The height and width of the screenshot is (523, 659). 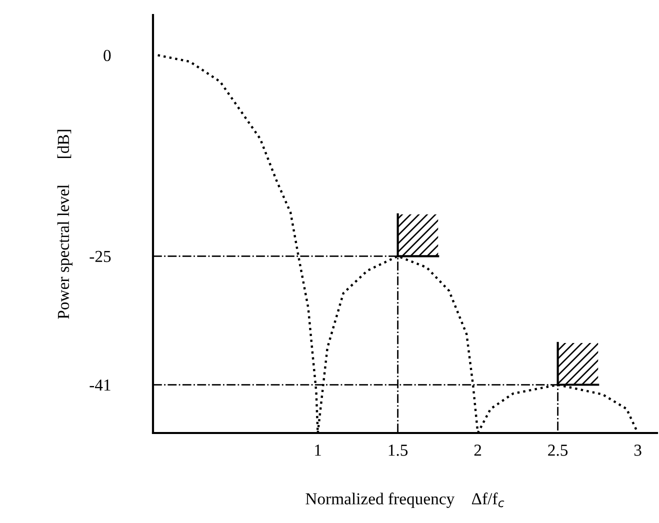 I want to click on x-tick-label: 1, so click(x=318, y=450).